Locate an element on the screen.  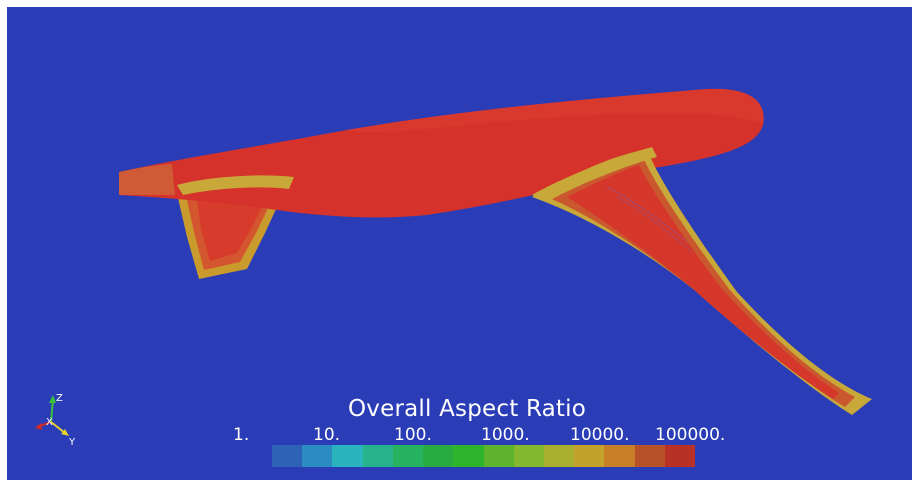
colorbar-tick-1000: 1000. is located at coordinates (505, 435).